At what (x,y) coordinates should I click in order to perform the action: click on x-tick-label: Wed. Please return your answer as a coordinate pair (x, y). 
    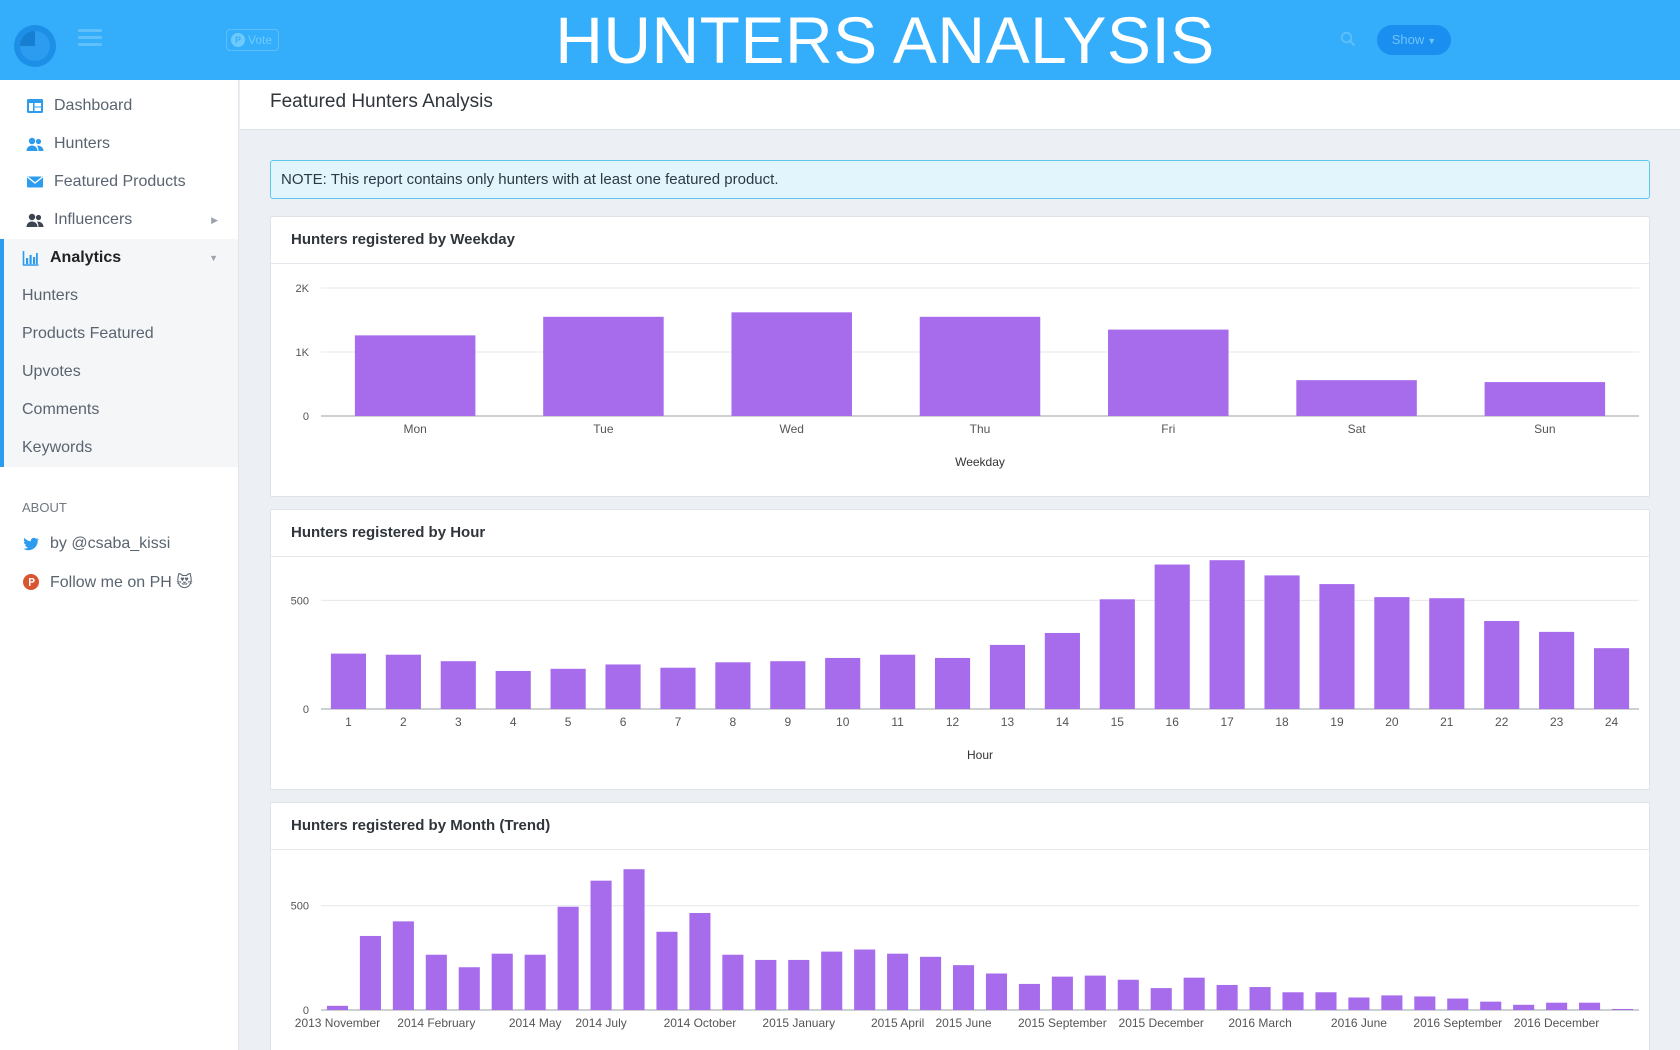
    Looking at the image, I should click on (791, 429).